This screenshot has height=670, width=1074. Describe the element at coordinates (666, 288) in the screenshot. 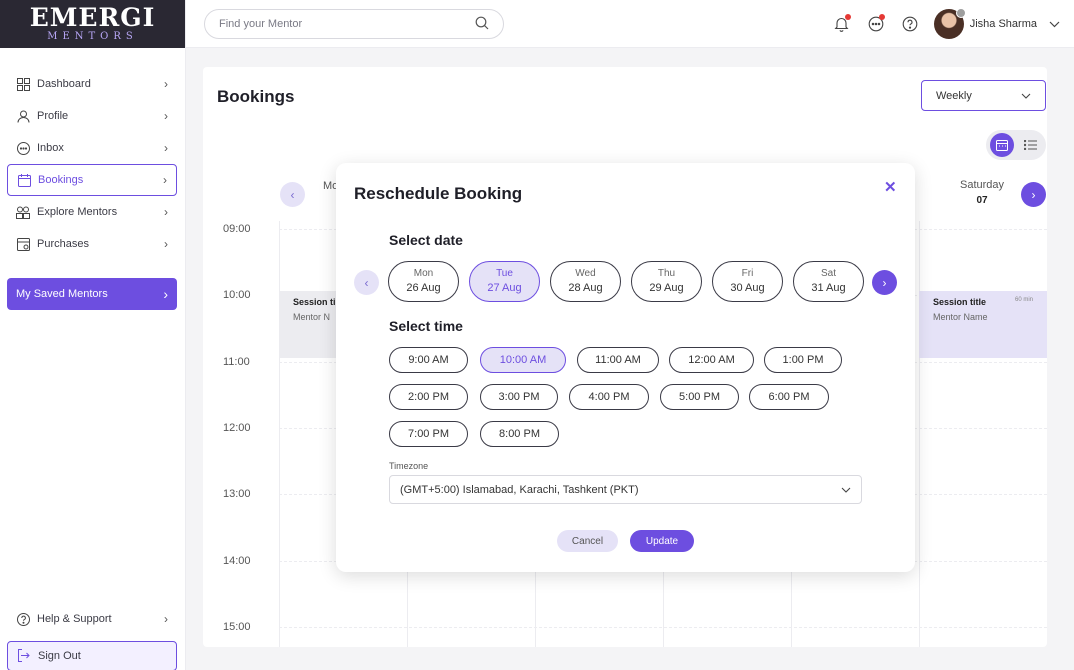

I see `date-value: 29 Aug` at that location.